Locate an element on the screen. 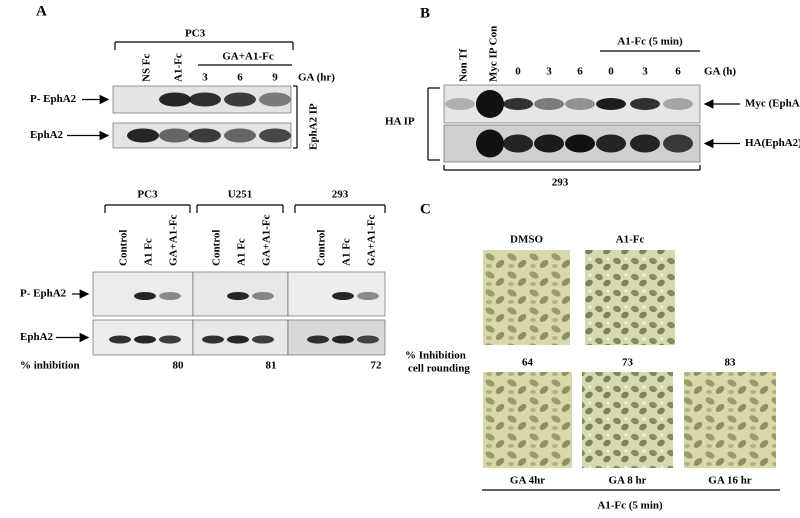  image-label: GA 16 hr is located at coordinates (730, 481).